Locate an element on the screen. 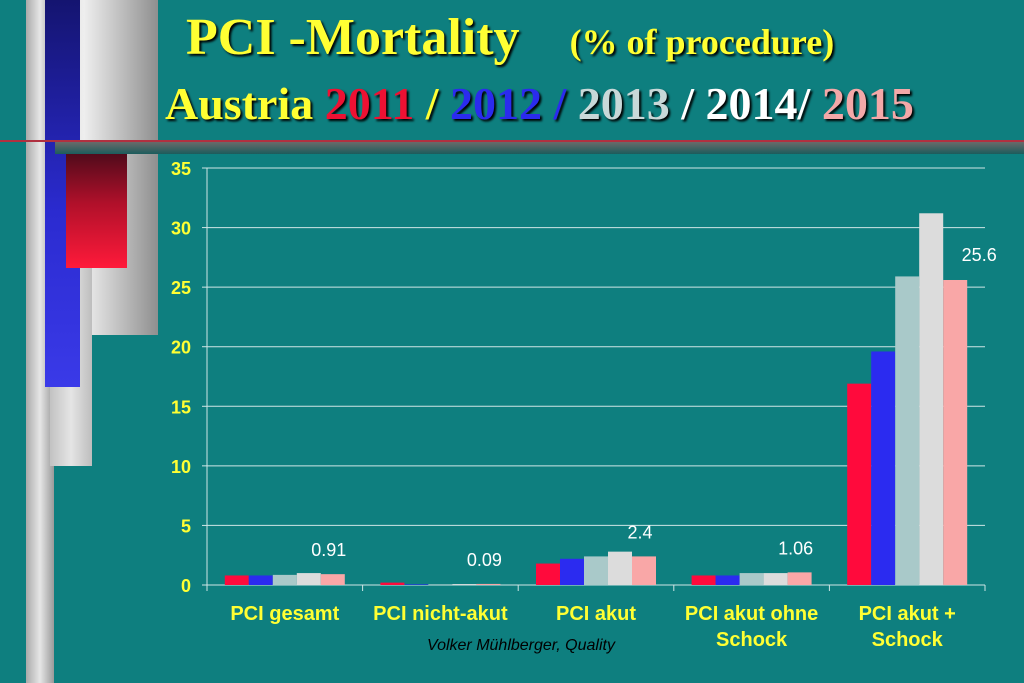 The height and width of the screenshot is (683, 1024). y-tick-label: 5 is located at coordinates (186, 526).